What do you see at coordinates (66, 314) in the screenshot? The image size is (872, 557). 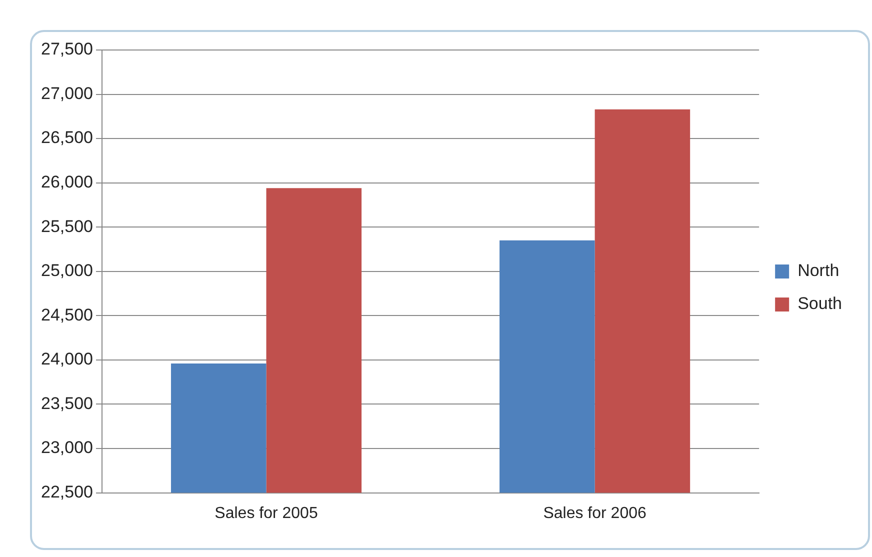 I see `y-tick-label: 24,500` at bounding box center [66, 314].